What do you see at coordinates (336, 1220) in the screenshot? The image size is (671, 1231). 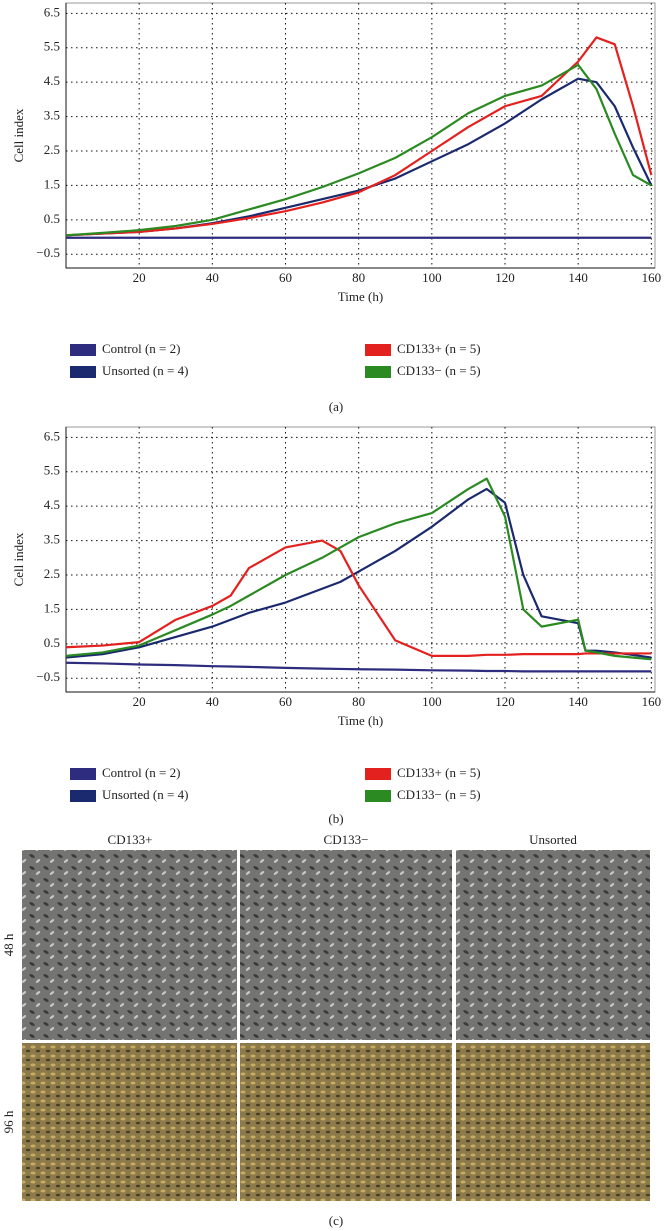 I see `panel-label: (c)` at bounding box center [336, 1220].